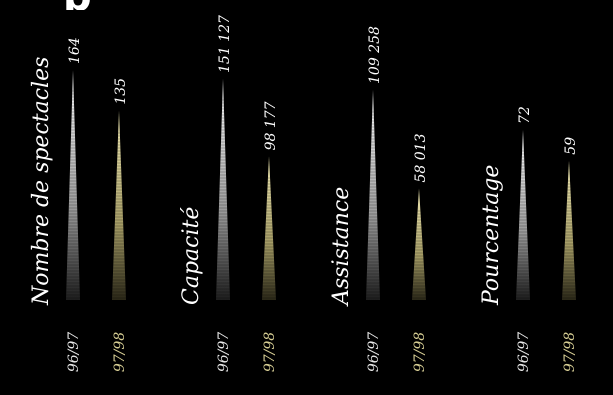 This screenshot has height=395, width=613. Describe the element at coordinates (121, 91) in the screenshot. I see `value-label: 135` at that location.